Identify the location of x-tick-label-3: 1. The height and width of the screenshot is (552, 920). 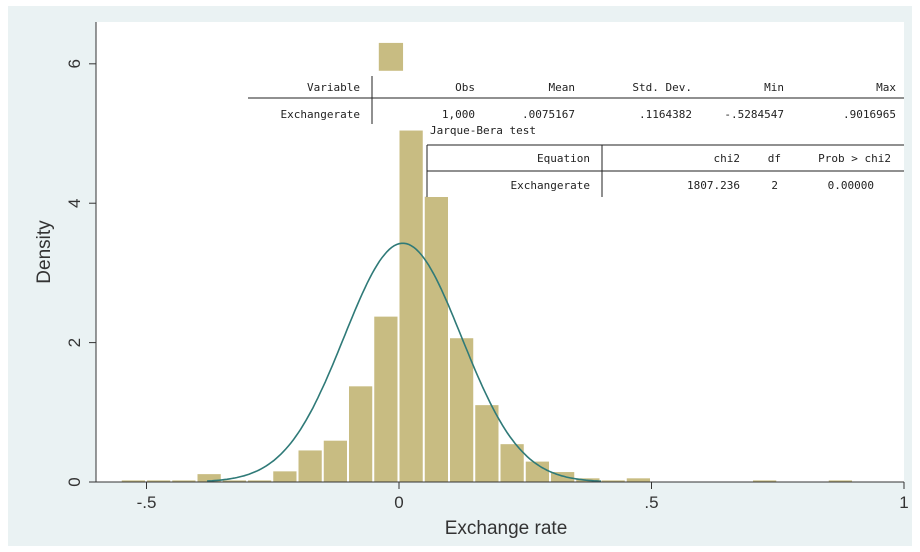
(903, 502).